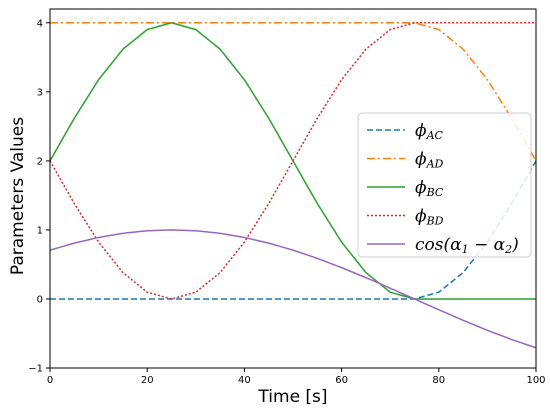 This screenshot has width=550, height=411. I want to click on legend-label: ϕBC, so click(429, 188).